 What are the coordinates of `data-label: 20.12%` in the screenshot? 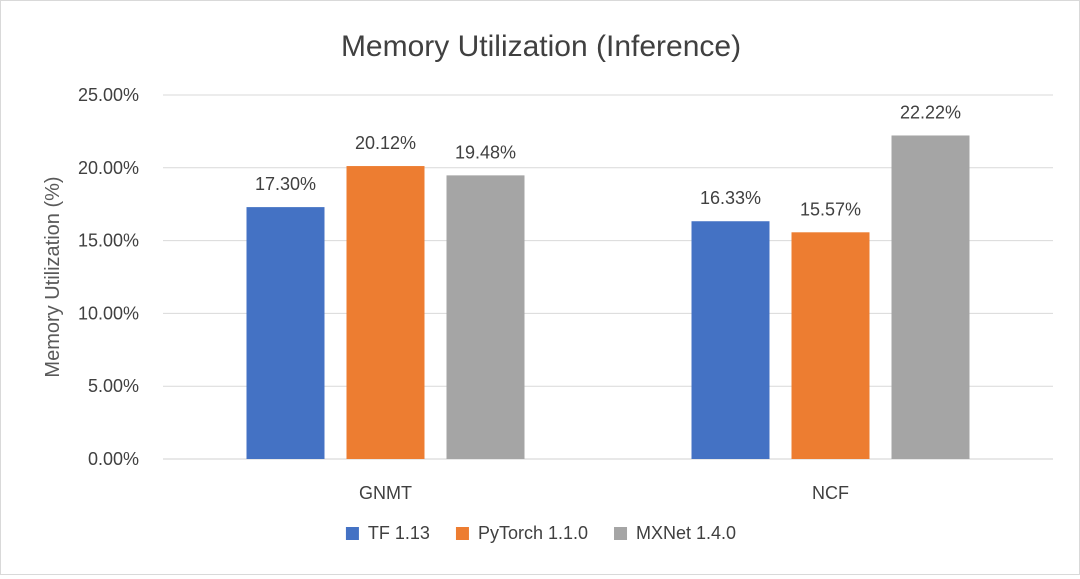 It's located at (385, 143).